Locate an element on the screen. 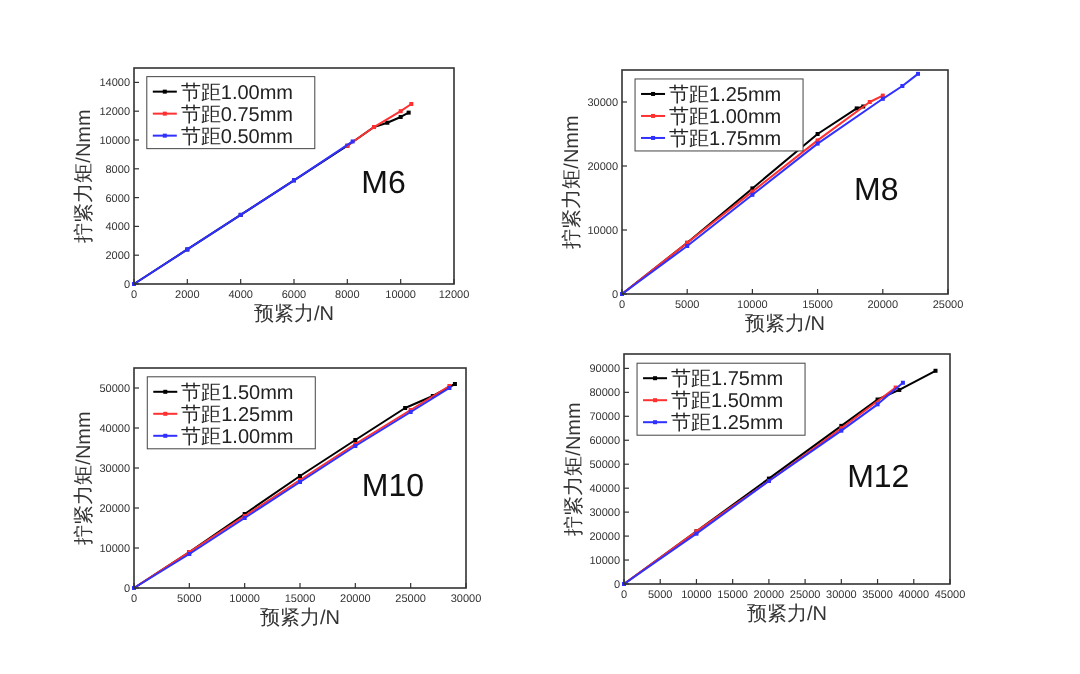 This screenshot has height=674, width=1080. legend-label: 节距0.50mm is located at coordinates (237, 136).